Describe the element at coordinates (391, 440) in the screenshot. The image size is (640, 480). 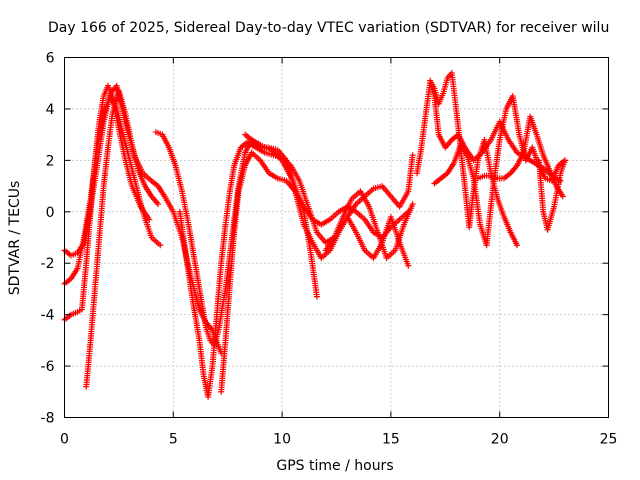
I see `x-tick-label: 15` at that location.